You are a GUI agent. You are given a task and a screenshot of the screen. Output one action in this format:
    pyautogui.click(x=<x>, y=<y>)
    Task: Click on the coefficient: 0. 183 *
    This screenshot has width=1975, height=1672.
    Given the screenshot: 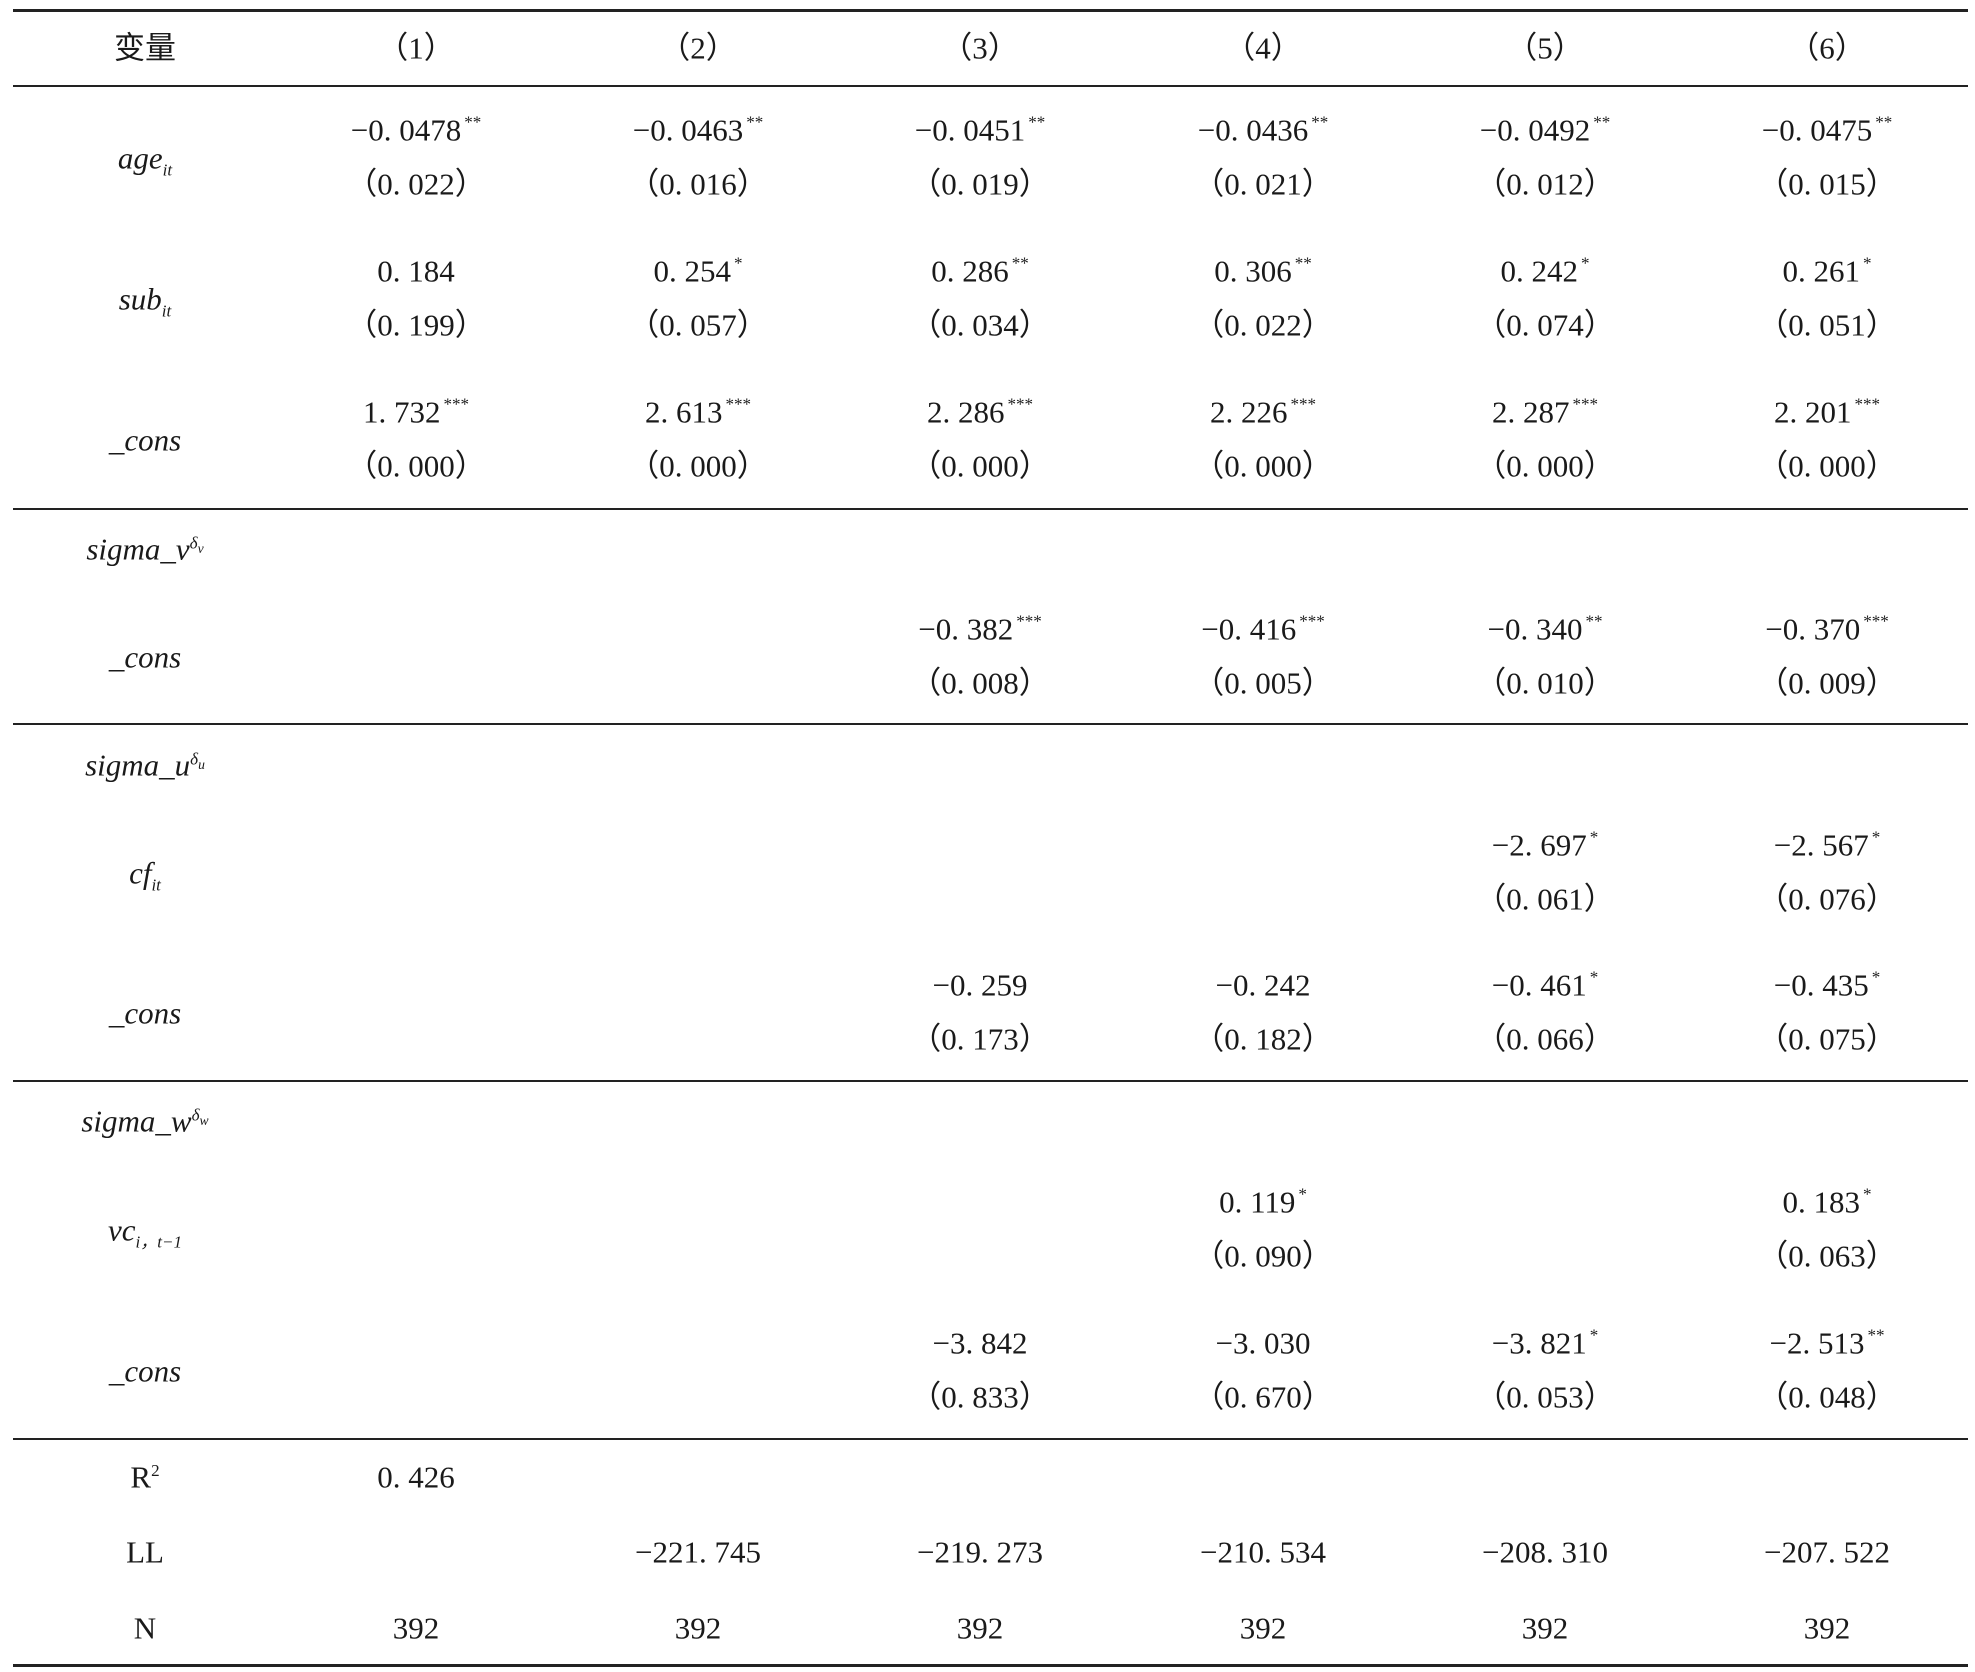 What is the action you would take?
    pyautogui.click(x=1827, y=1202)
    